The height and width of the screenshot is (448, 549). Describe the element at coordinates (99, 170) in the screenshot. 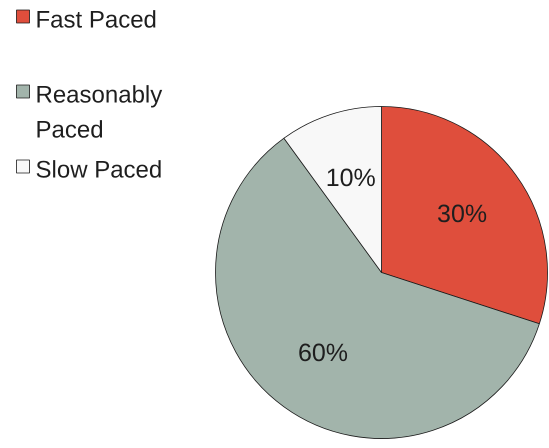

I see `legend-label: Slow Paced` at that location.